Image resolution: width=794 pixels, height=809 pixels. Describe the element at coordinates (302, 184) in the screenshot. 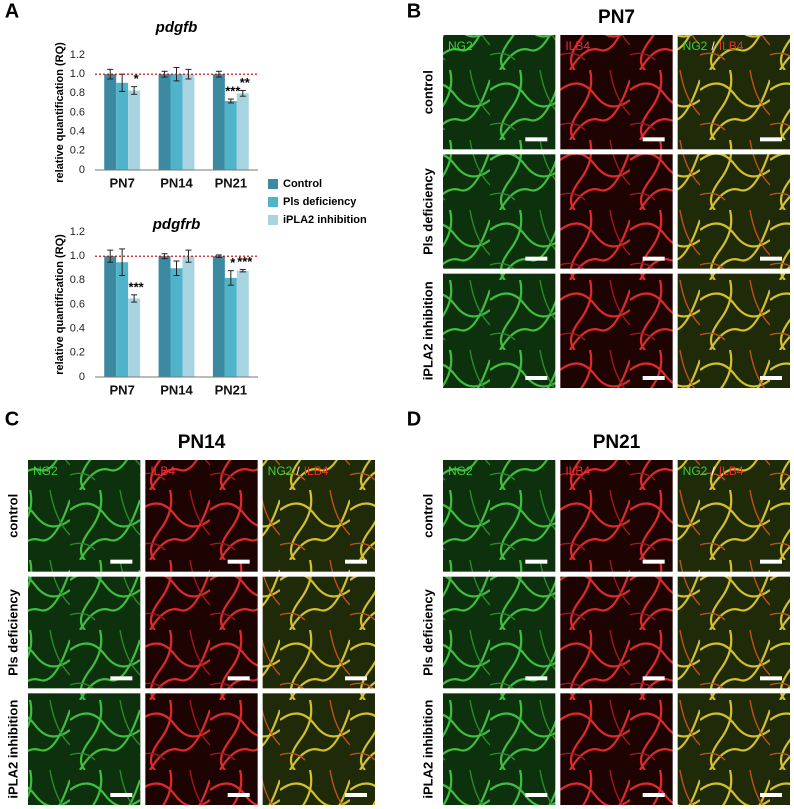

I see `legend-label: Control` at that location.